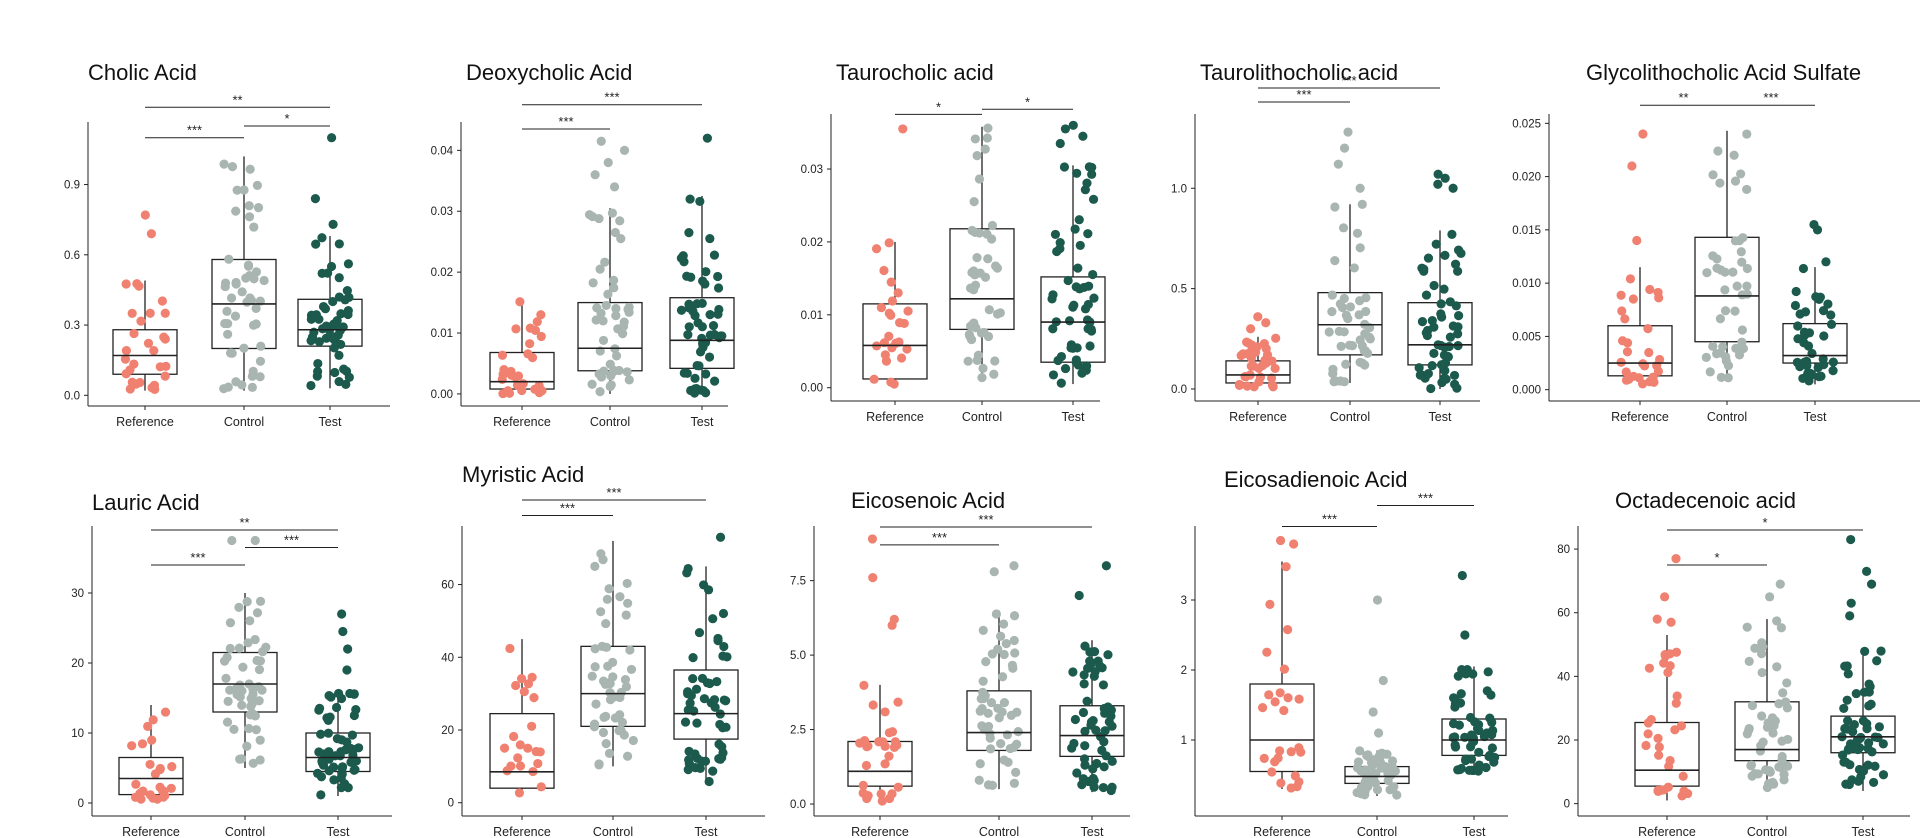  Describe the element at coordinates (442, 334) in the screenshot. I see `y-tick-label: 0.01` at that location.